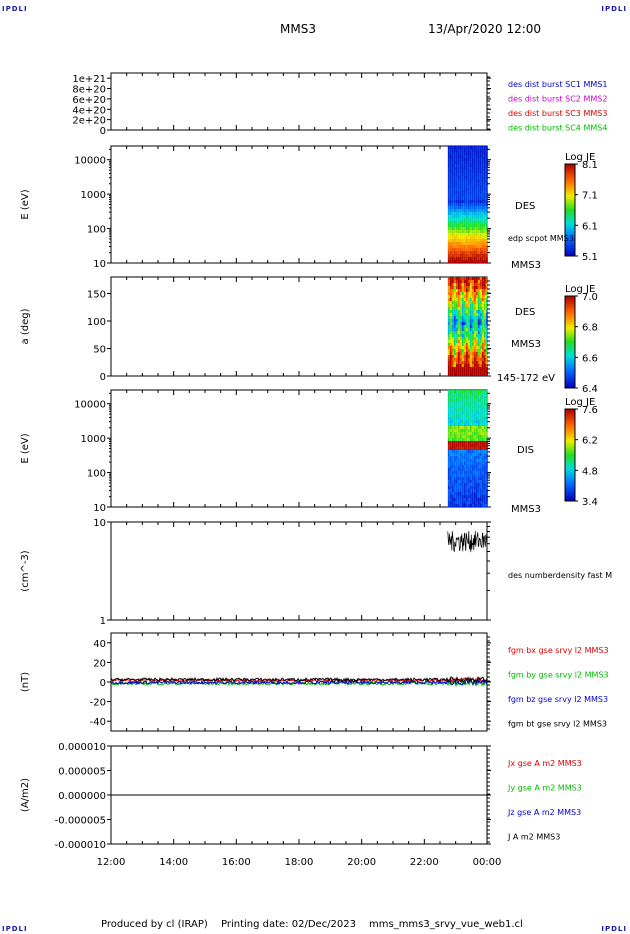 This screenshot has height=934, width=630. What do you see at coordinates (590, 410) in the screenshot?
I see `dis-energy-colorbar-tick-label: 7.6` at bounding box center [590, 410].